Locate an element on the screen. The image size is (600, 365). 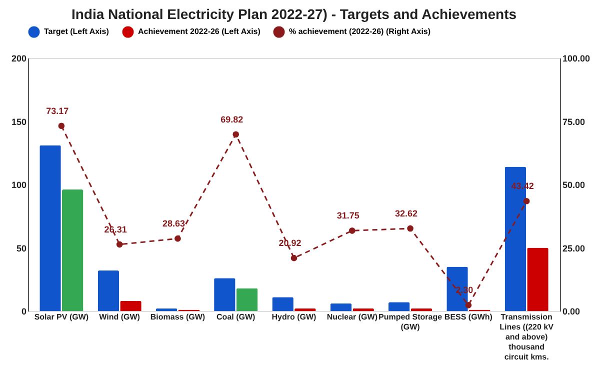
y-tick-label: 0 is located at coordinates (23, 311).